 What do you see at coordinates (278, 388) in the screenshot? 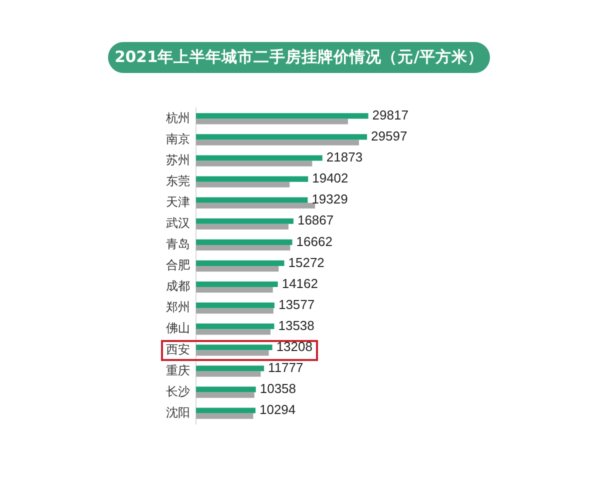
I see `data-label: 10358` at bounding box center [278, 388].